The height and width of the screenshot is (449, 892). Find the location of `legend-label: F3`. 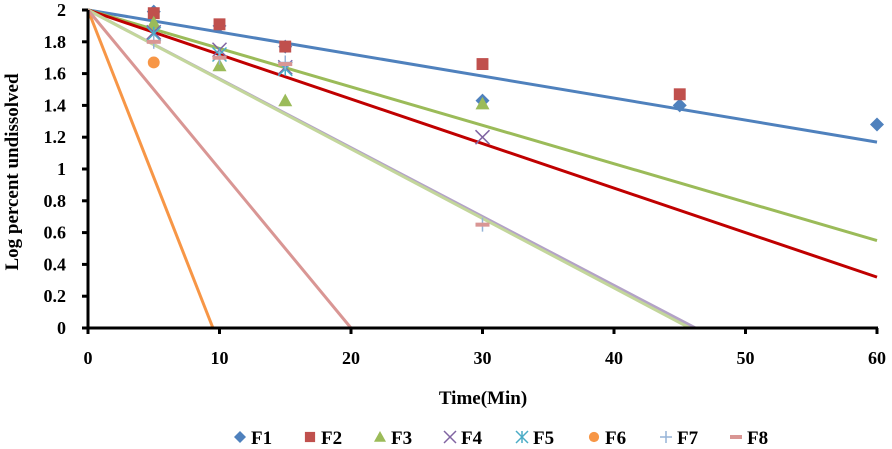

legend-label: F3 is located at coordinates (401, 438).